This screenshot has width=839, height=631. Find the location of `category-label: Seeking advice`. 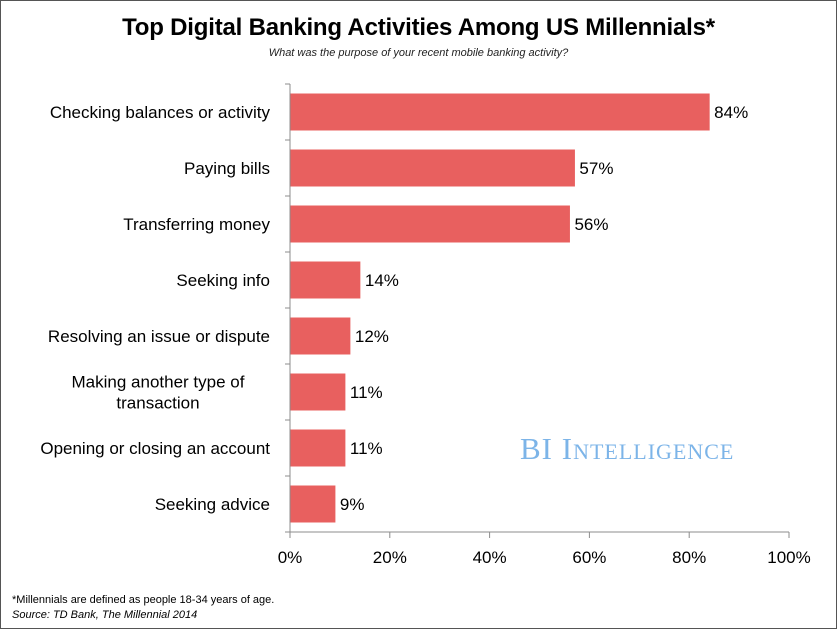

category-label: Seeking advice is located at coordinates (212, 504).